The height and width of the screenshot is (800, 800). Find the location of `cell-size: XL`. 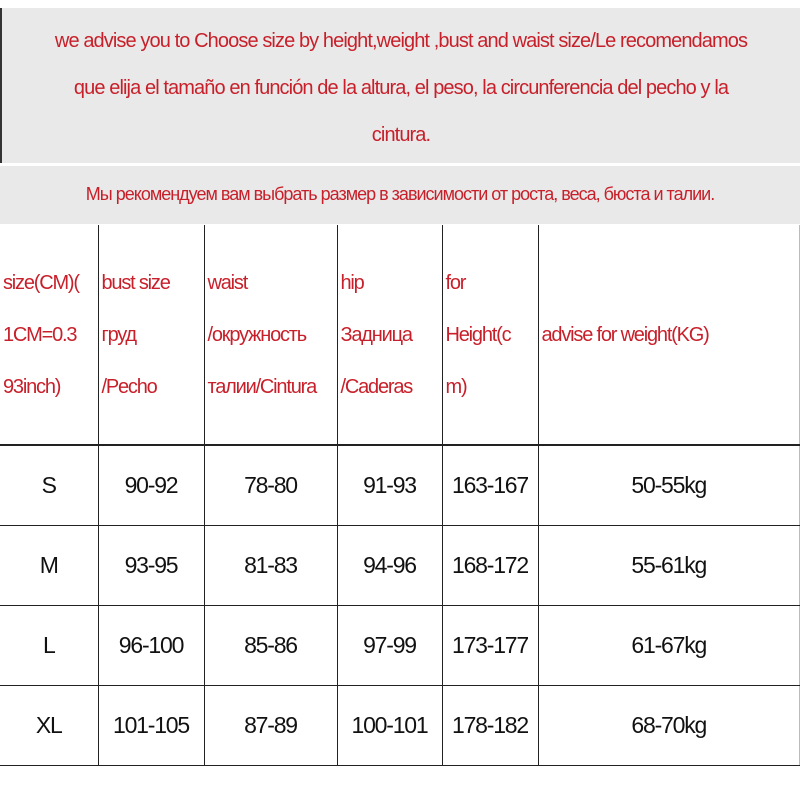

cell-size: XL is located at coordinates (49, 725).